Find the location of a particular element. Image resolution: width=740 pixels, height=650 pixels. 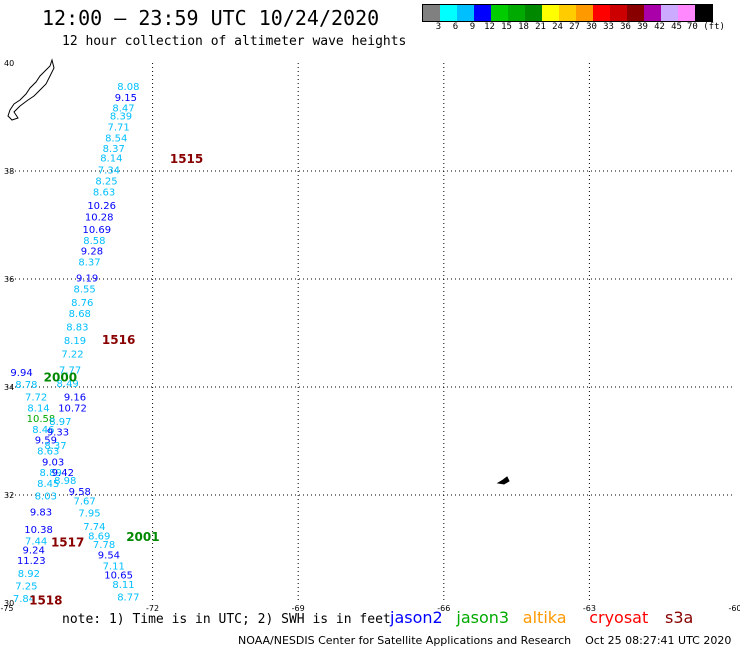

color-scale-label: 39 is located at coordinates (642, 27).